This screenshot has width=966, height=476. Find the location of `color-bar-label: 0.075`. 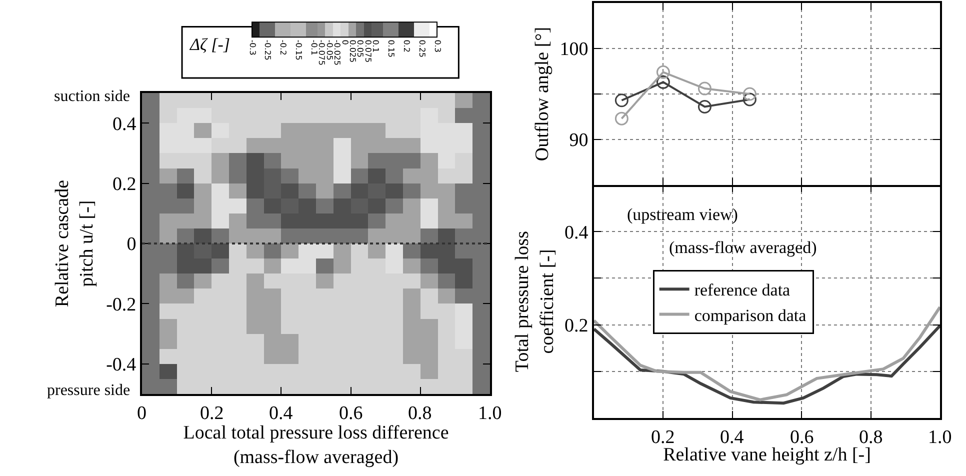

color-bar-label: 0.075 is located at coordinates (367, 51).